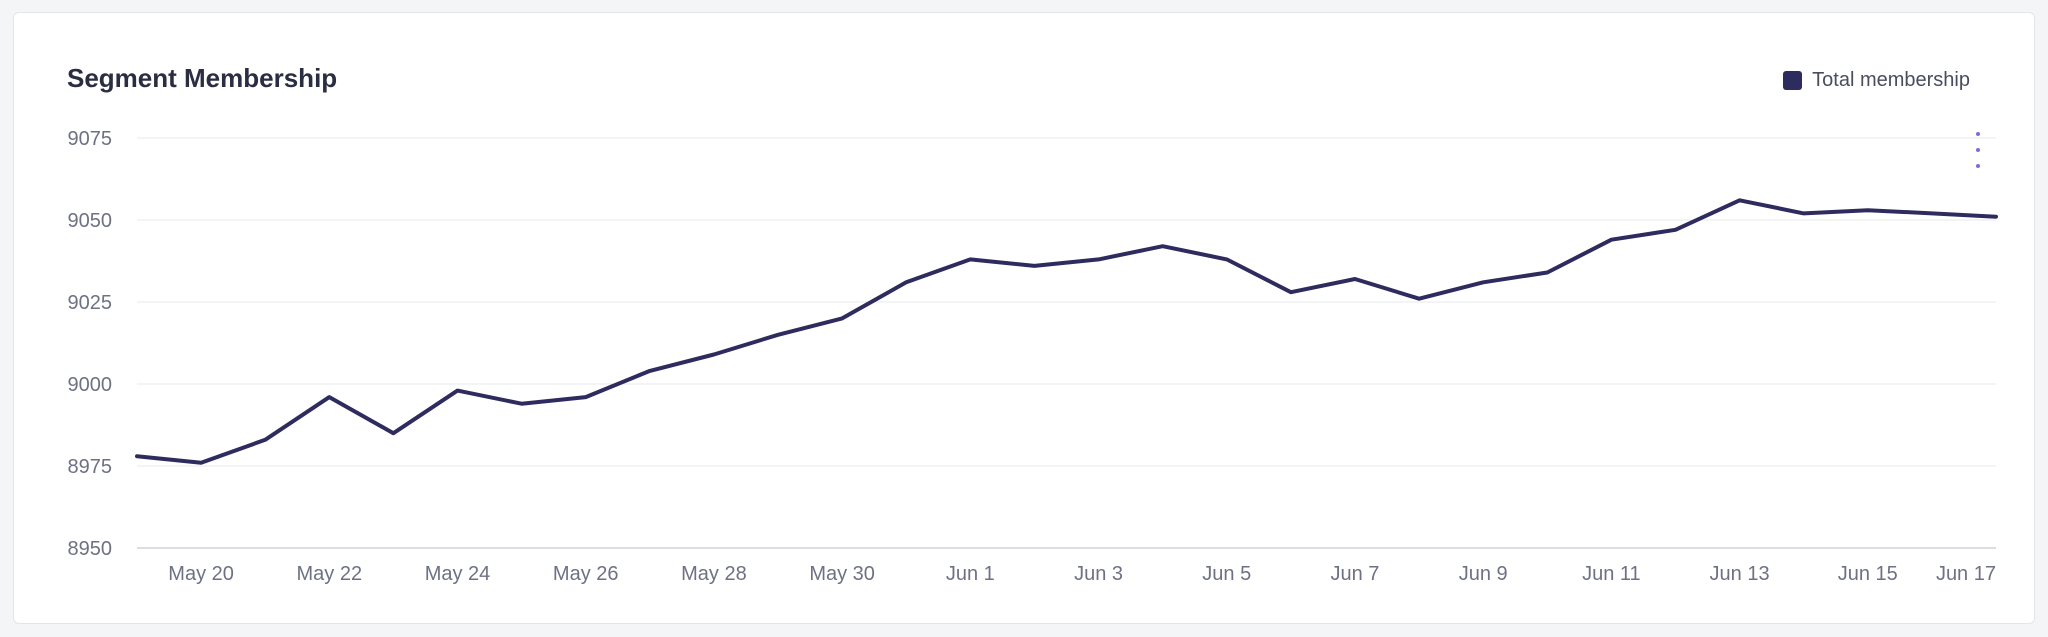 Image resolution: width=2048 pixels, height=637 pixels. Describe the element at coordinates (90, 221) in the screenshot. I see `y-tick-label: 9050` at that location.